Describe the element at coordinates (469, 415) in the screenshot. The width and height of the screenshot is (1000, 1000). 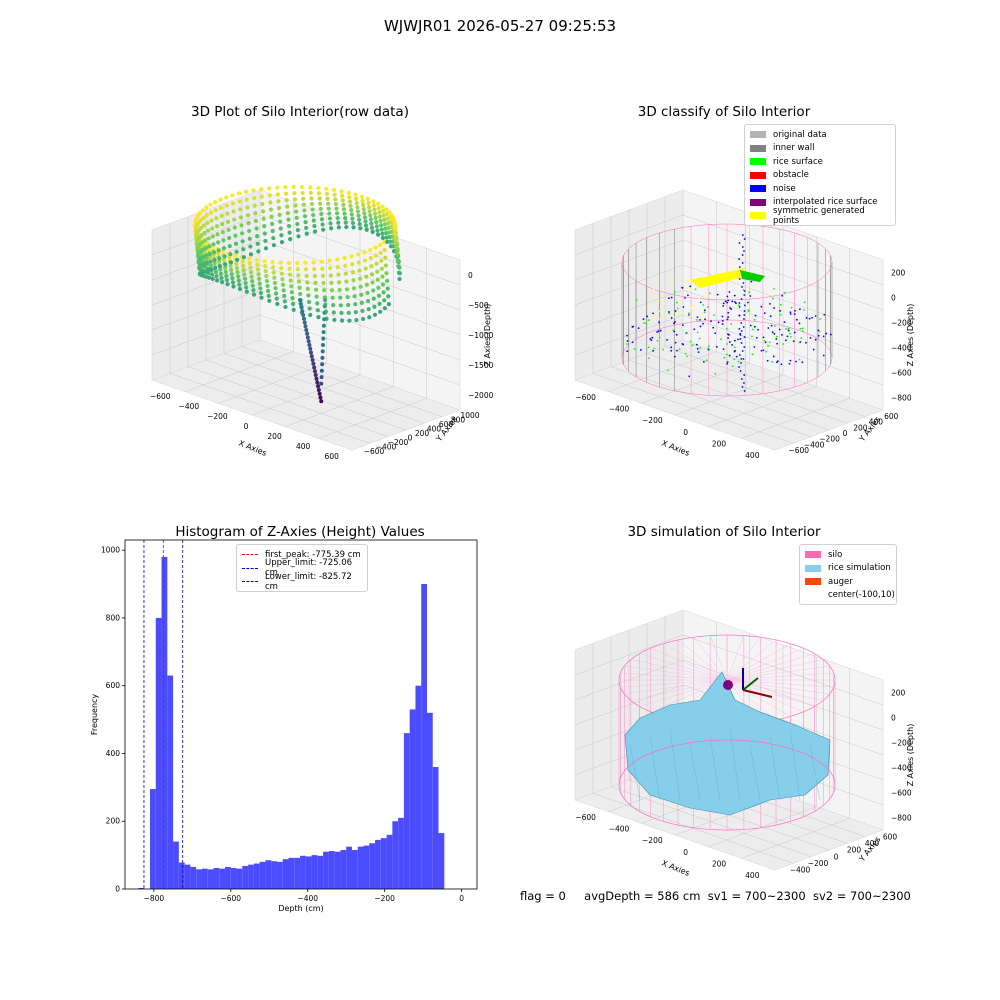
I see `y-tick-label: 1000` at that location.